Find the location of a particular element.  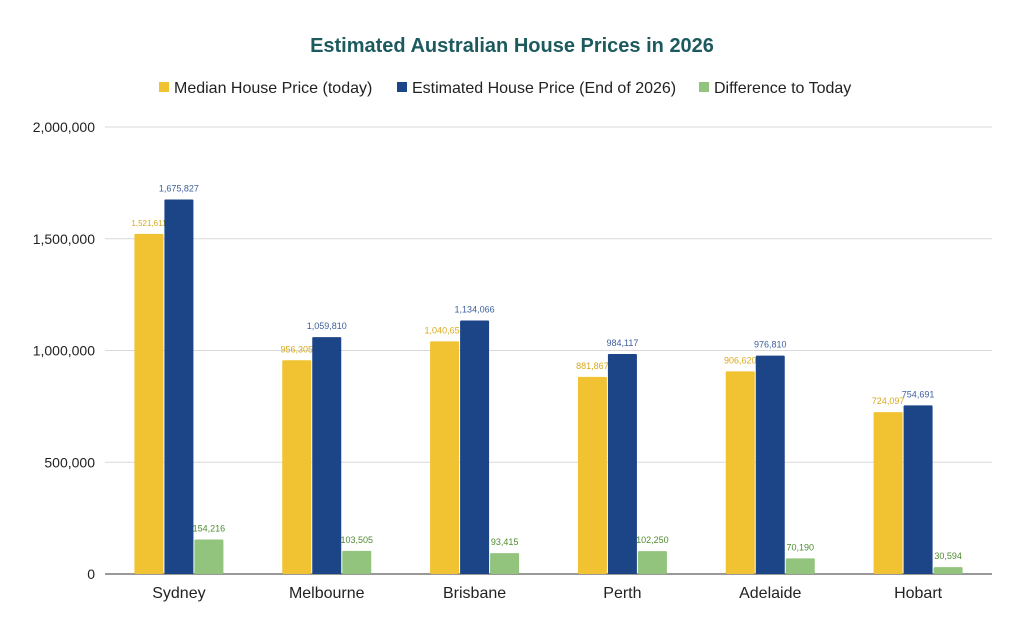

data-label: 906,620 is located at coordinates (740, 360).